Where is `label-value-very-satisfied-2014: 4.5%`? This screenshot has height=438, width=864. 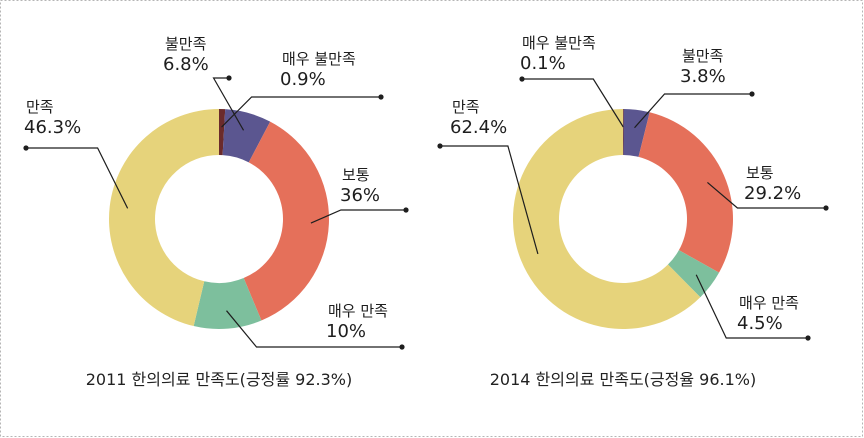 label-value-very-satisfied-2014: 4.5% is located at coordinates (760, 323).